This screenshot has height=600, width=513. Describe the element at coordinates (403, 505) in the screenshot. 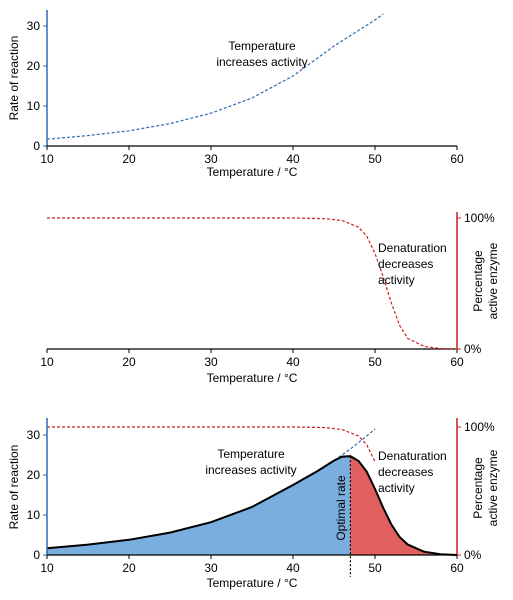

I see `p3-falling-area` at that location.